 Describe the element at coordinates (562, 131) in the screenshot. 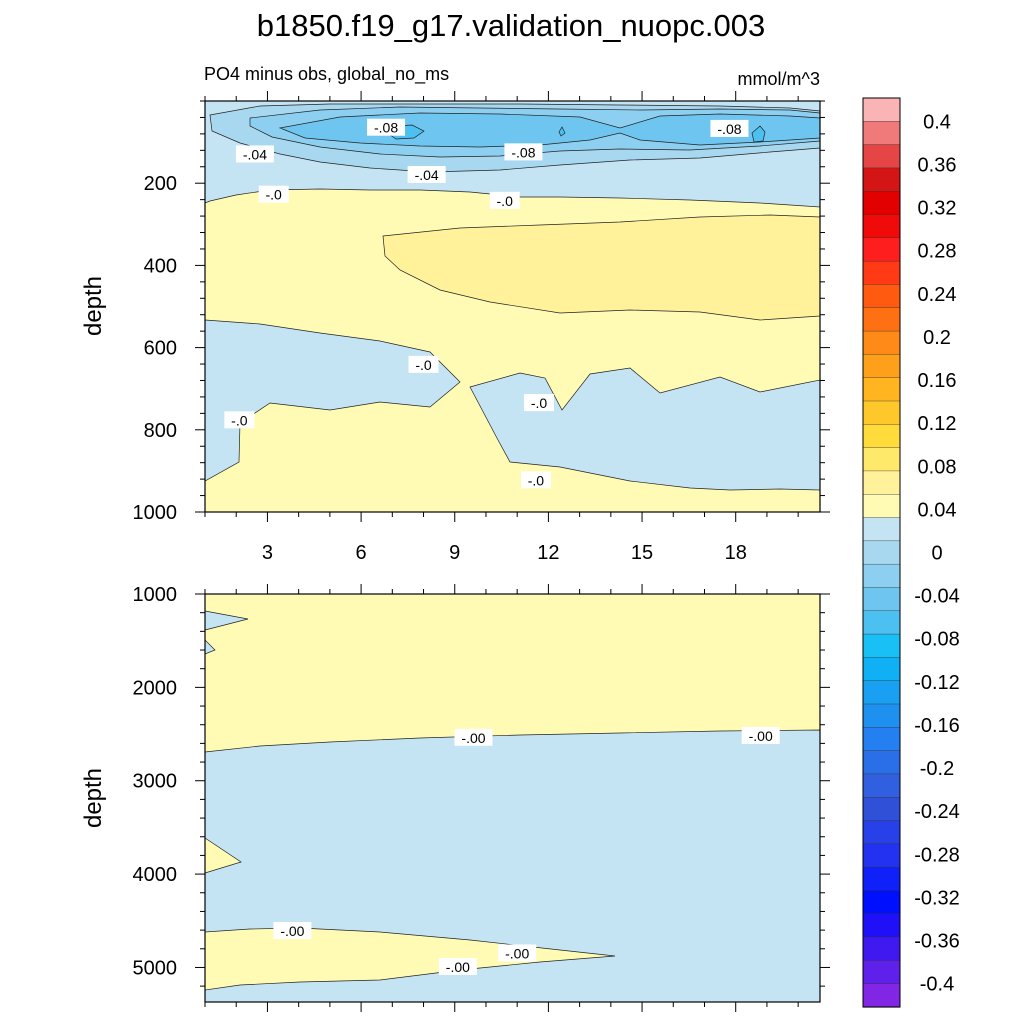

I see `upper-fill-core-mid` at that location.